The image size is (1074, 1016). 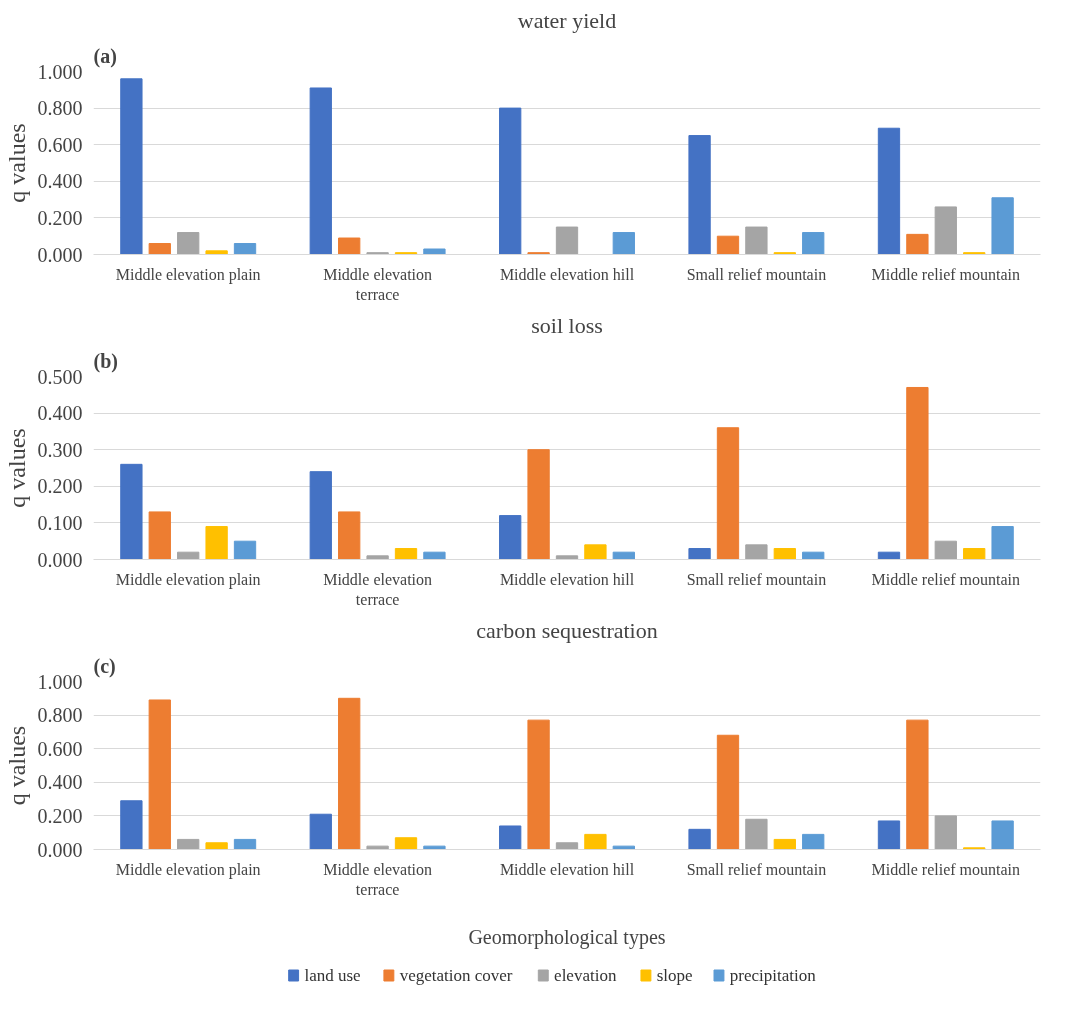 I want to click on legend-label: slope, so click(x=674, y=975).